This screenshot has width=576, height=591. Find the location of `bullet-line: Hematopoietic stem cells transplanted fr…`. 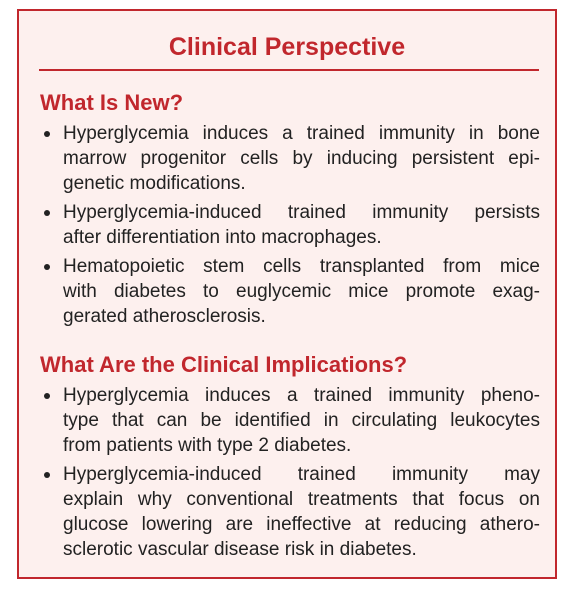

bullet-line: Hematopoietic stem cells transplanted fr… is located at coordinates (301, 266).